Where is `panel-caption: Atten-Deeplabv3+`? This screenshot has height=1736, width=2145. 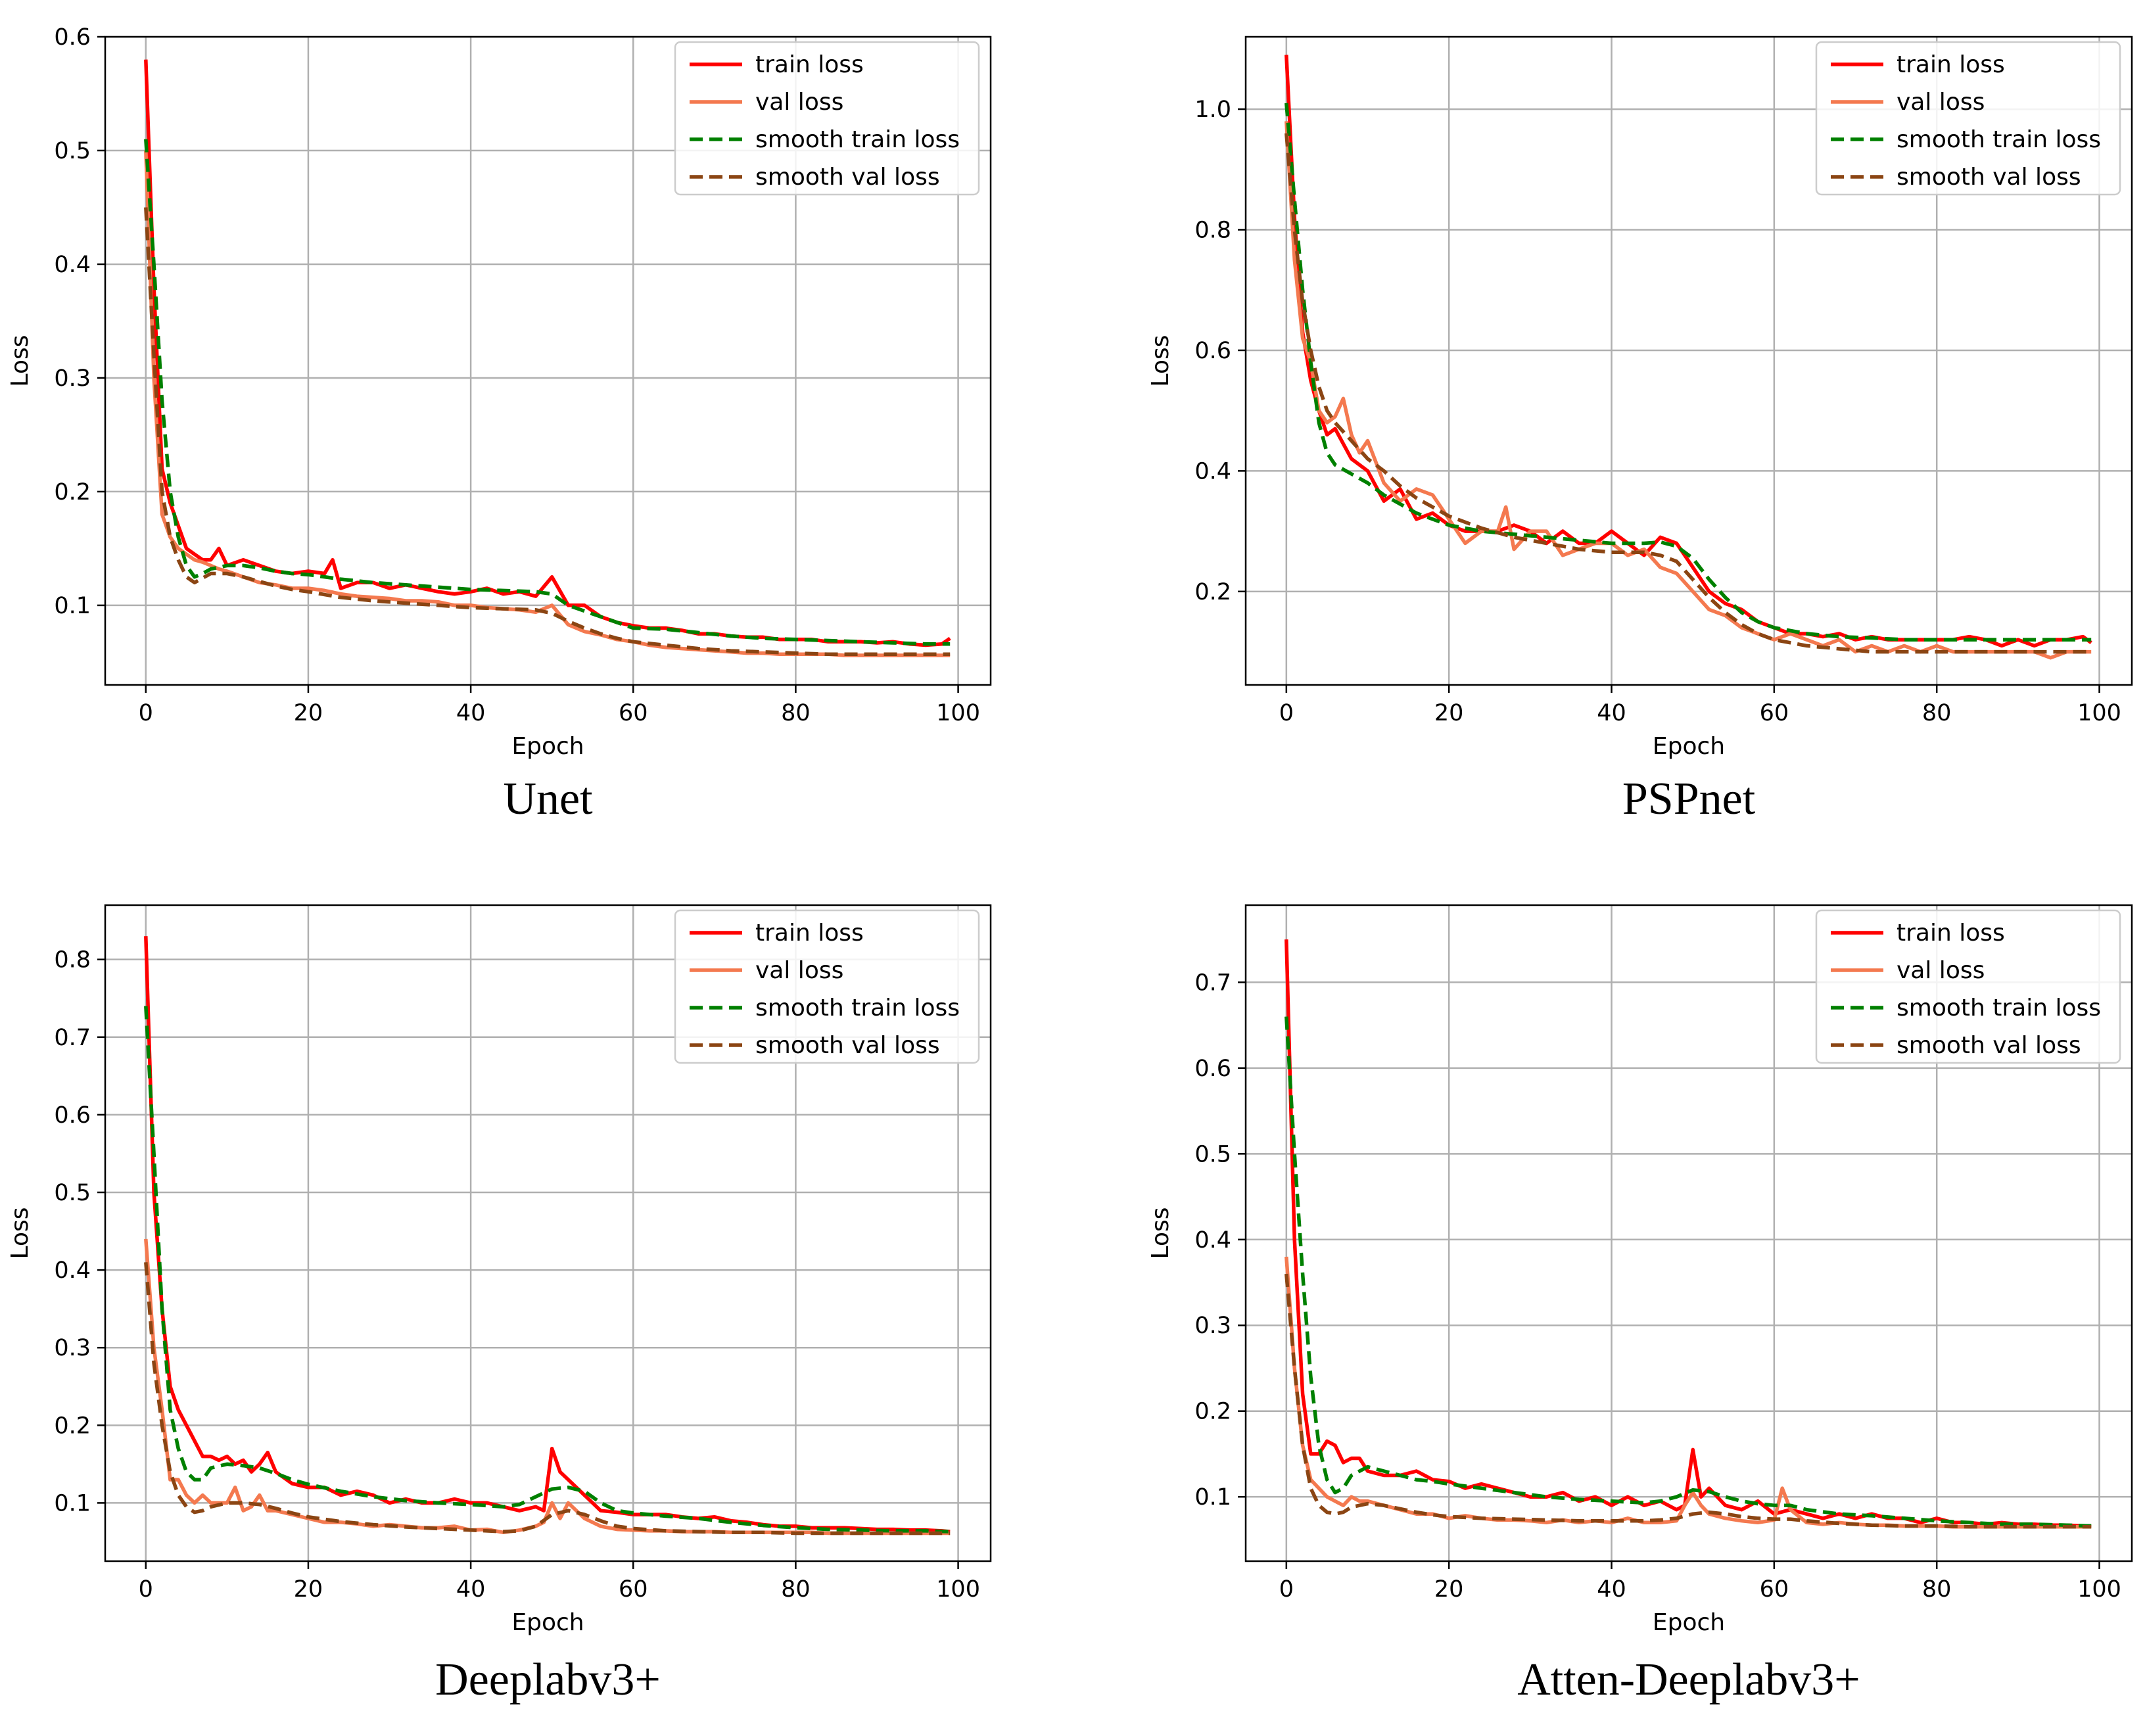 panel-caption: Atten-Deeplabv3+ is located at coordinates (1688, 1680).